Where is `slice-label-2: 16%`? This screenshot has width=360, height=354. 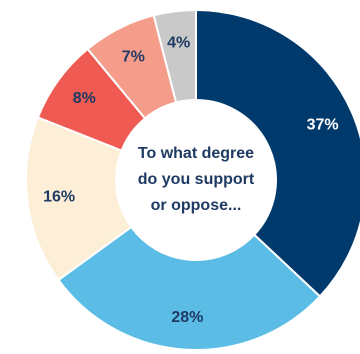 slice-label-2: 16% is located at coordinates (59, 197).